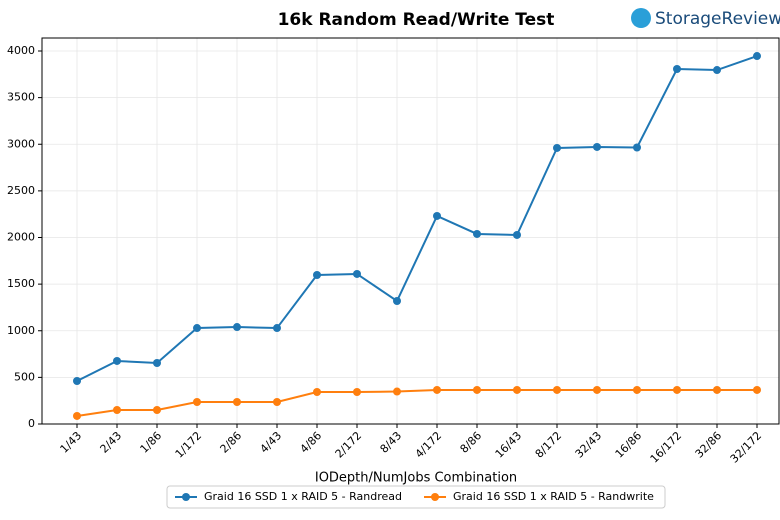 The image size is (780, 520). I want to click on y-tick-label: 0, so click(31, 423).